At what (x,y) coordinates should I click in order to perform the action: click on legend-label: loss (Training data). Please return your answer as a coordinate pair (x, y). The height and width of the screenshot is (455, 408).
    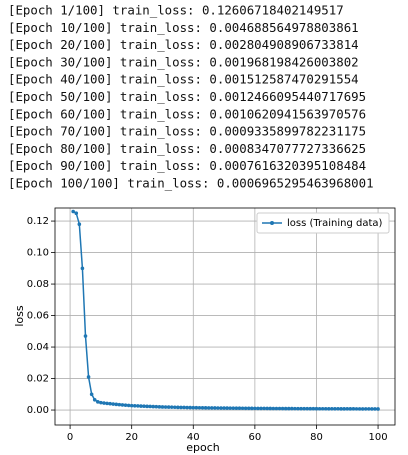
    Looking at the image, I should click on (335, 223).